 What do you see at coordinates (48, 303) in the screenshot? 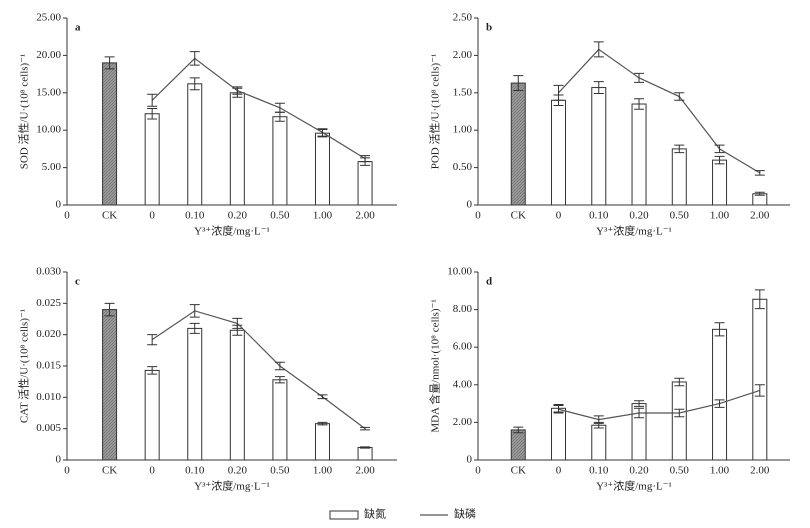
I see `y-tick-label: 0.025` at bounding box center [48, 303].